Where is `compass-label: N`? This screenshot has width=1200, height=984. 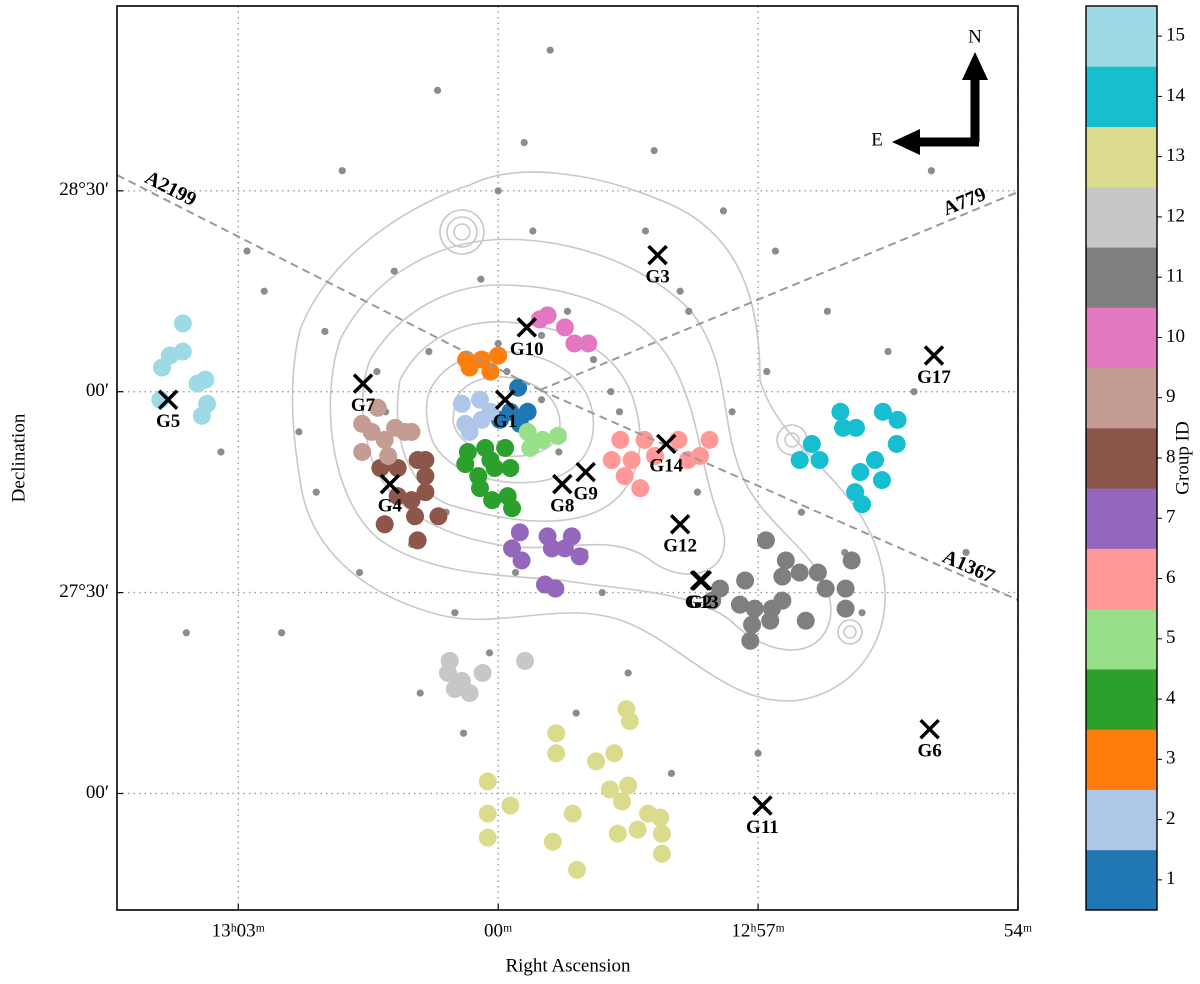 compass-label: N is located at coordinates (975, 36).